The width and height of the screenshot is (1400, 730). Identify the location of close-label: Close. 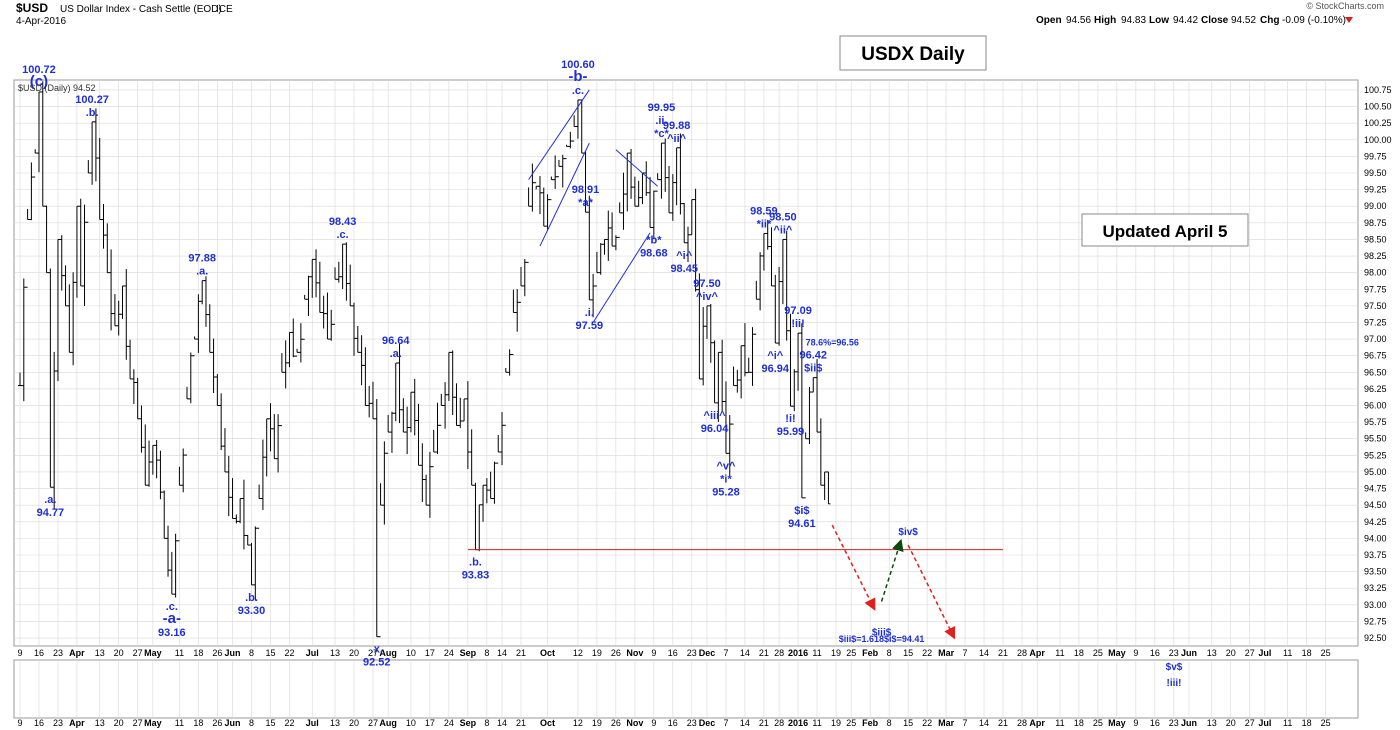
(1215, 20).